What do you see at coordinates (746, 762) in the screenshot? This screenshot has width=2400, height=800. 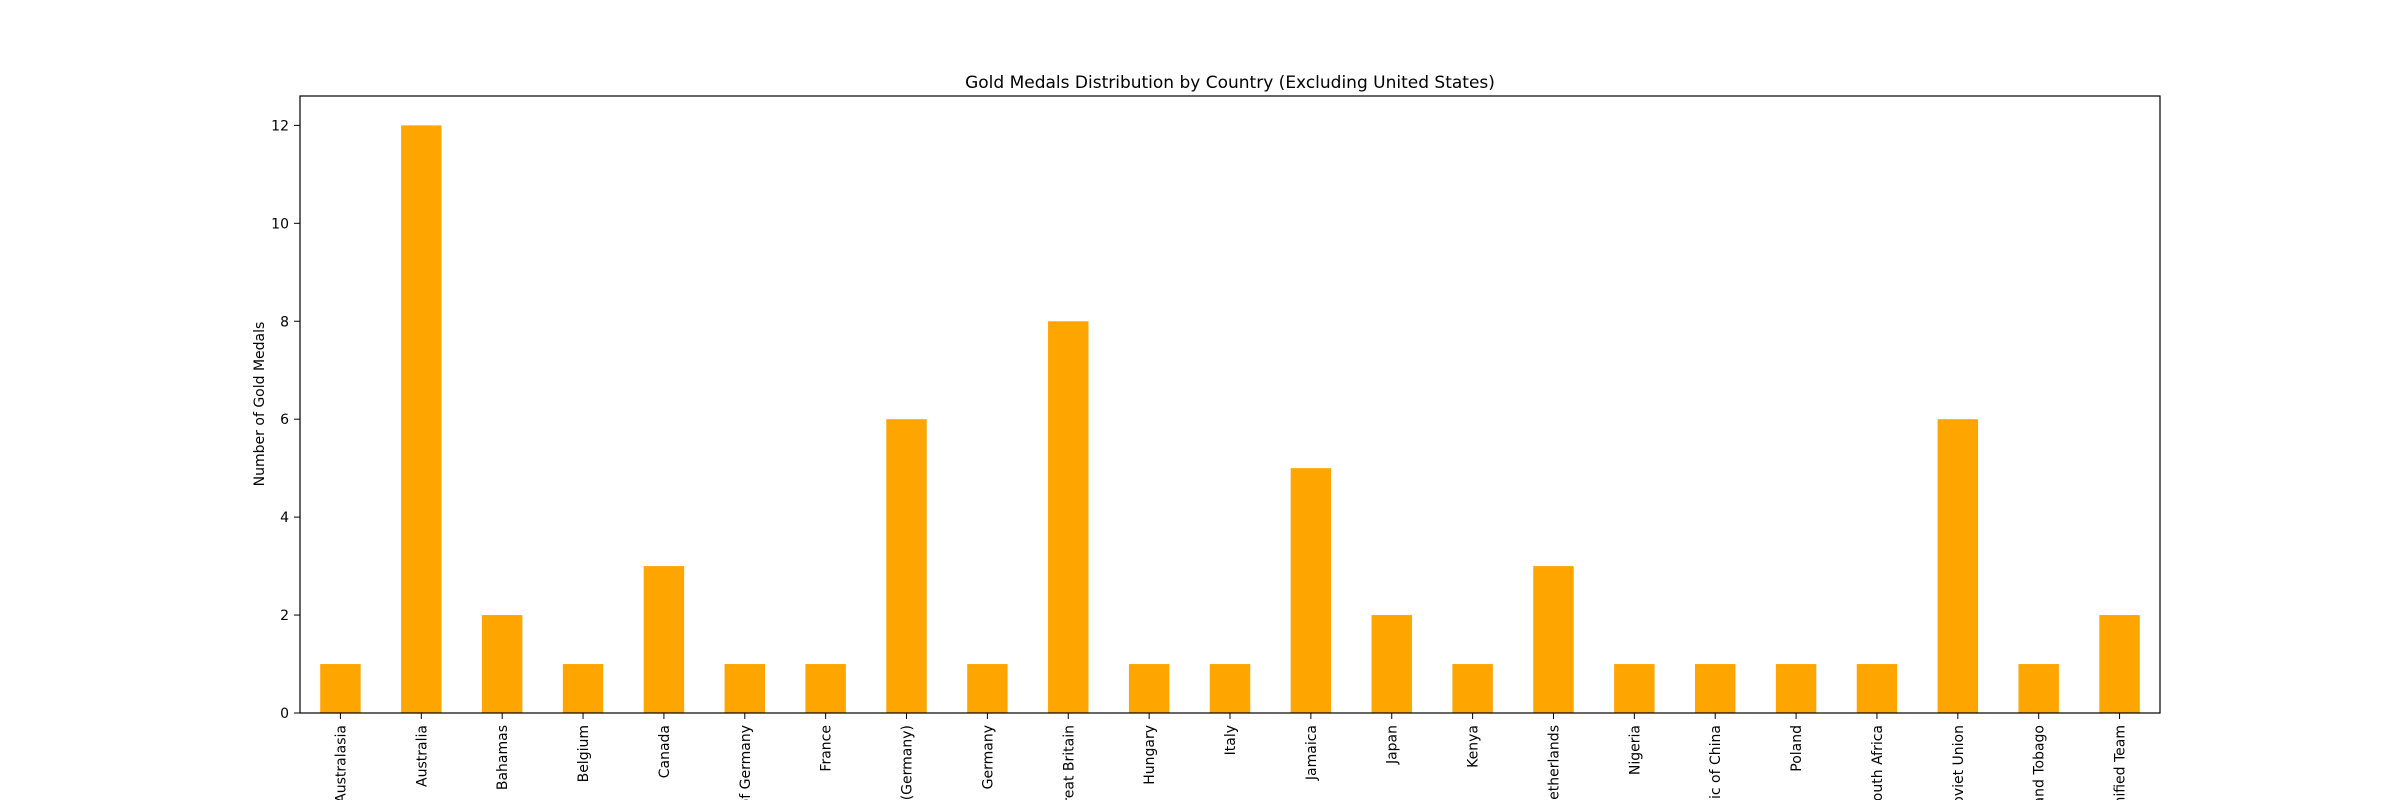 I see `x-tick-label: of Germany` at bounding box center [746, 762].